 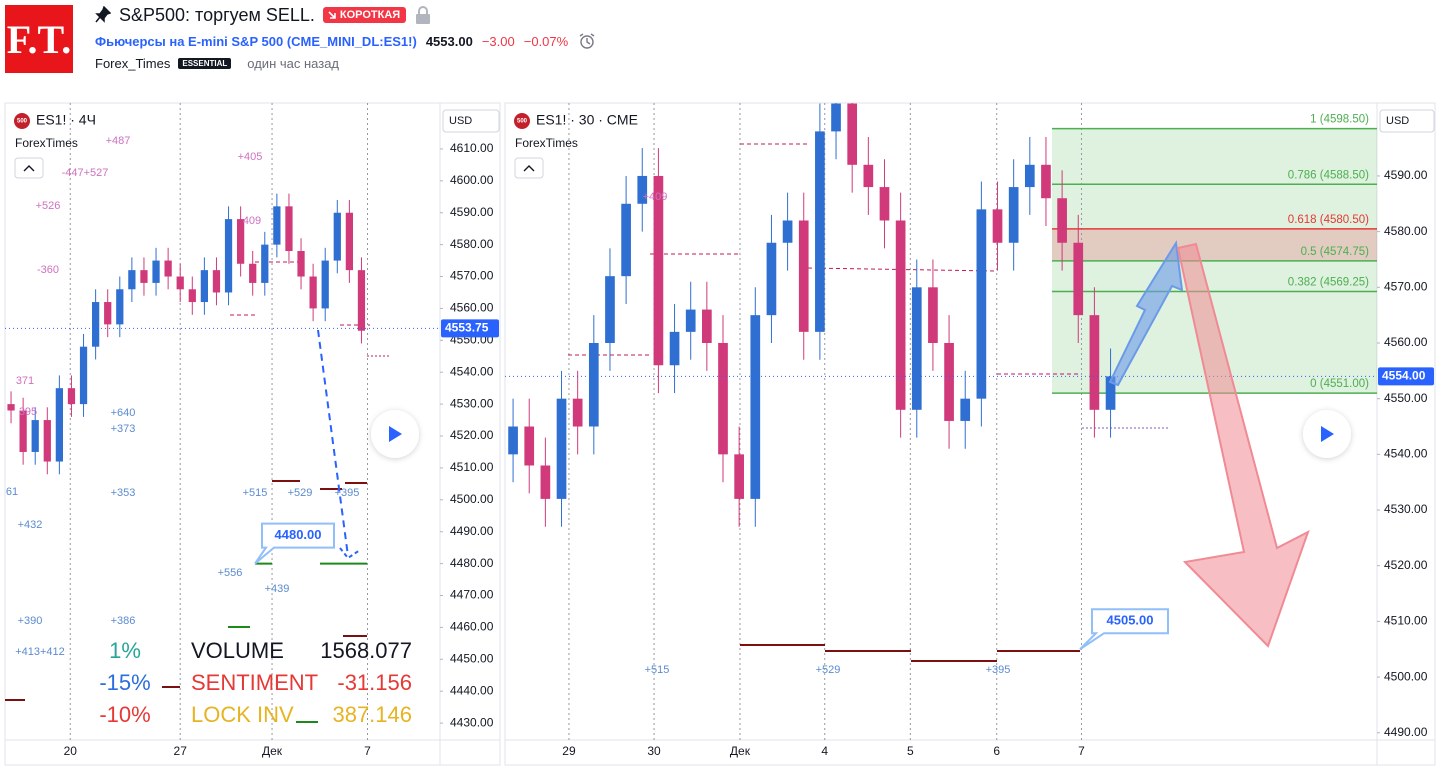 I want to click on logo: F.T., so click(x=39, y=39).